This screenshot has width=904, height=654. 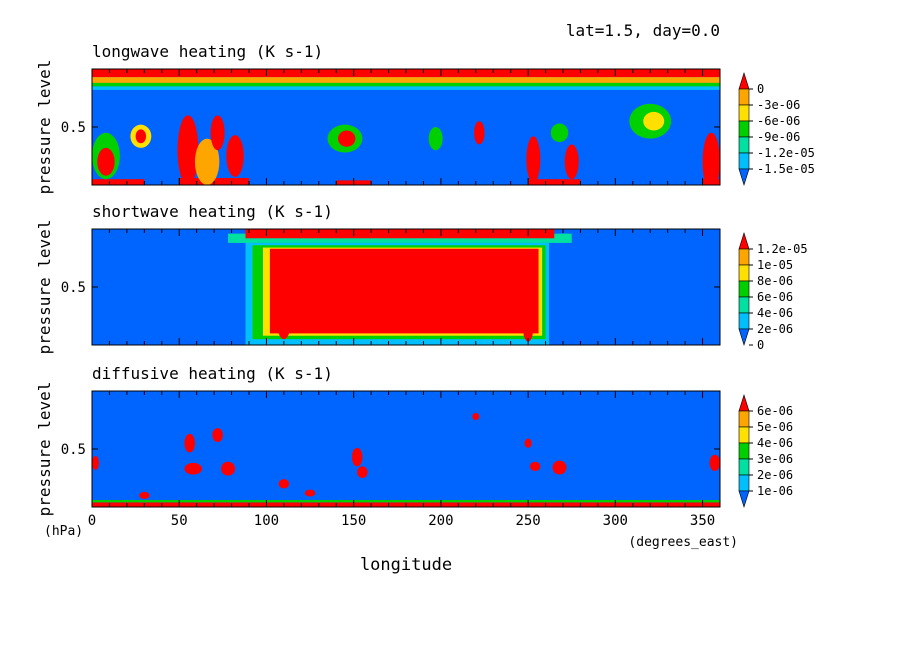 I want to click on x-tick-label: 200, so click(x=440, y=521).